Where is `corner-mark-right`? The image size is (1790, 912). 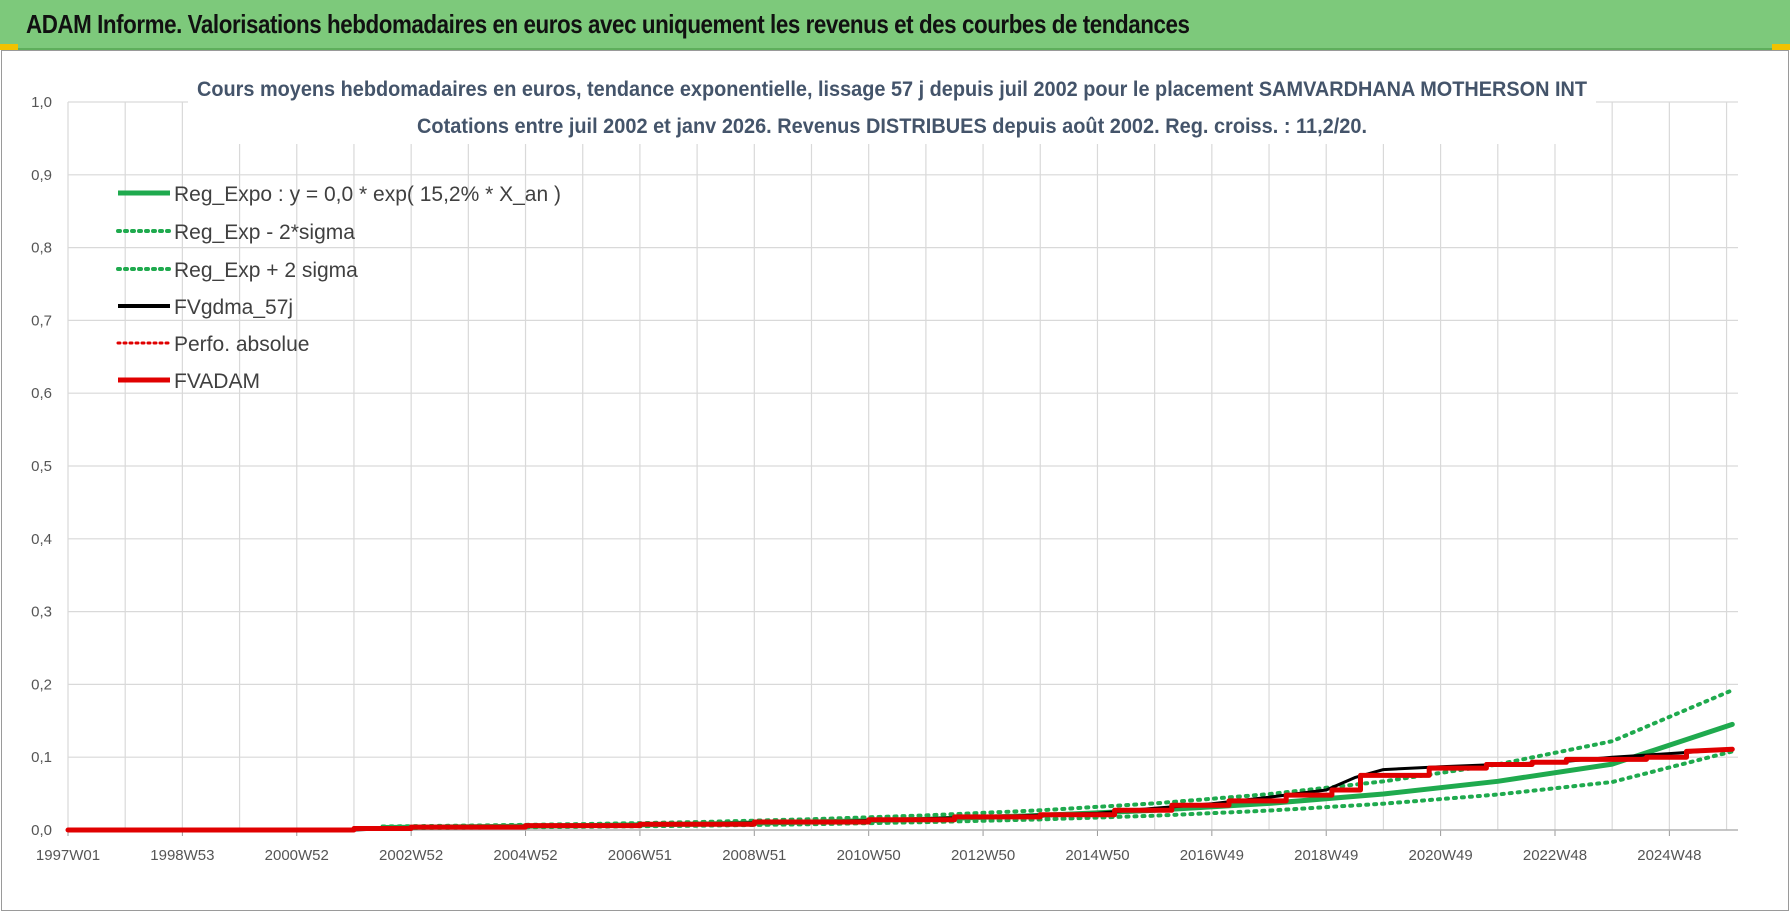 corner-mark-right is located at coordinates (1781, 47).